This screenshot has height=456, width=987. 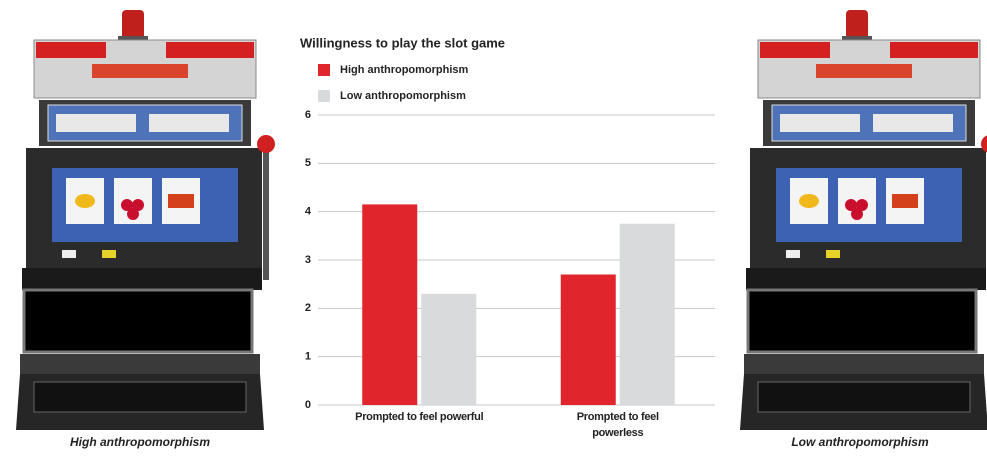 I want to click on image-caption: High anthropomorphism, so click(x=140, y=442).